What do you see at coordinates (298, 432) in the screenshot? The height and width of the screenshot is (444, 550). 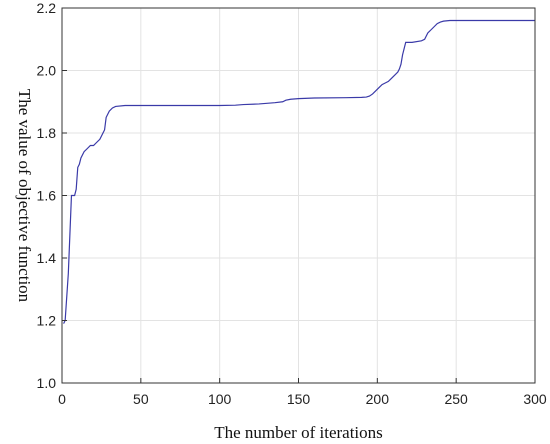 I see `x-axis-label: The number of iterations` at bounding box center [298, 432].